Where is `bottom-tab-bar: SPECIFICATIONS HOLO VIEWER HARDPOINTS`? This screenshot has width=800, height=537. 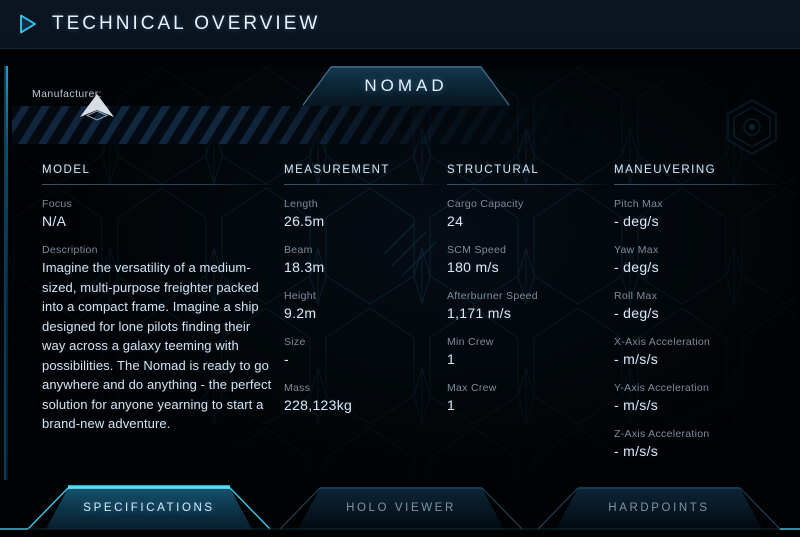 bottom-tab-bar: SPECIFICATIONS HOLO VIEWER HARDPOINTS is located at coordinates (400, 508).